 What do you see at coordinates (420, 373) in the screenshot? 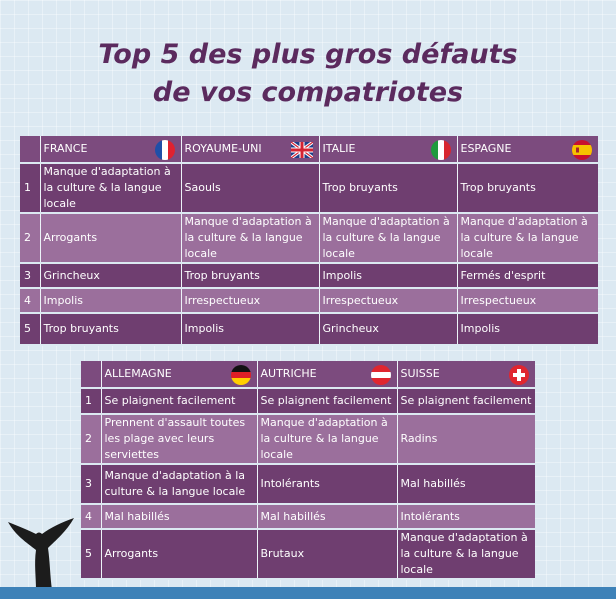
I see `country-name: SUISSE` at bounding box center [420, 373].